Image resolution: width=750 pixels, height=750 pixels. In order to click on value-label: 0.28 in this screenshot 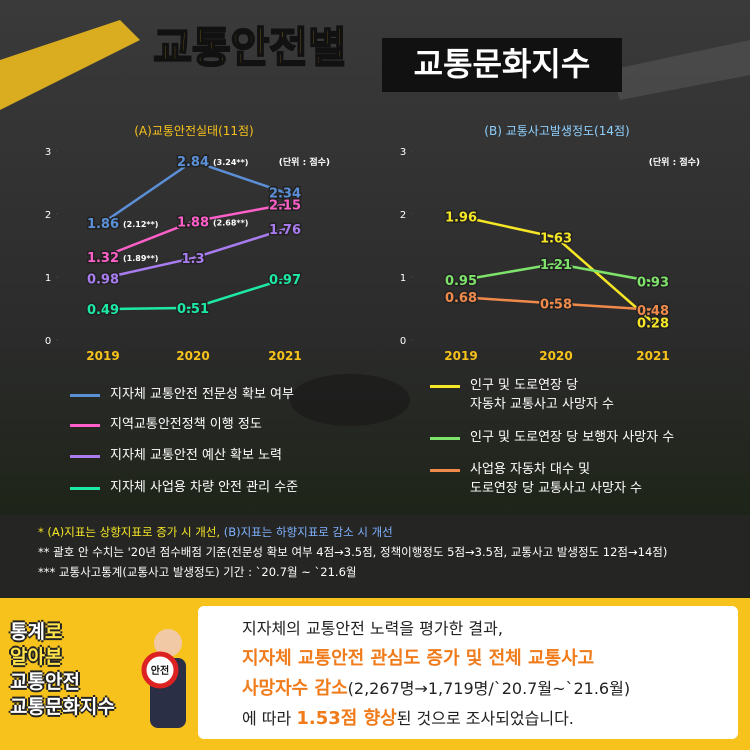, I will do `click(653, 323)`.